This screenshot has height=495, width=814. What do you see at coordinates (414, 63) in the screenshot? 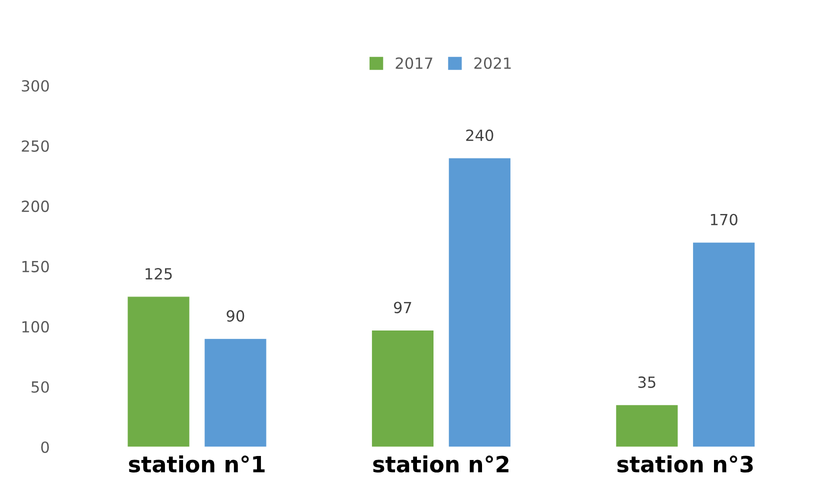
I see `legend-label: 2017` at bounding box center [414, 63].